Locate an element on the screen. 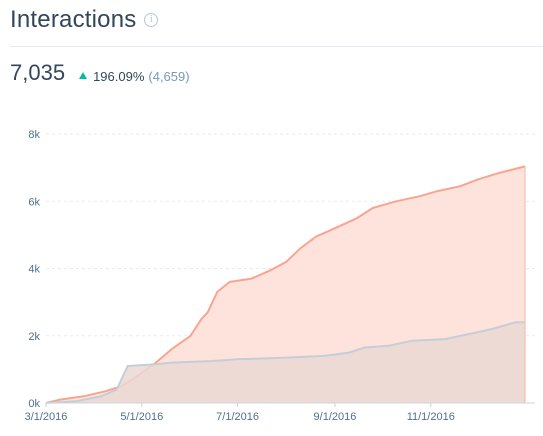 The height and width of the screenshot is (436, 543). card-header: Interactions i is located at coordinates (84, 20).